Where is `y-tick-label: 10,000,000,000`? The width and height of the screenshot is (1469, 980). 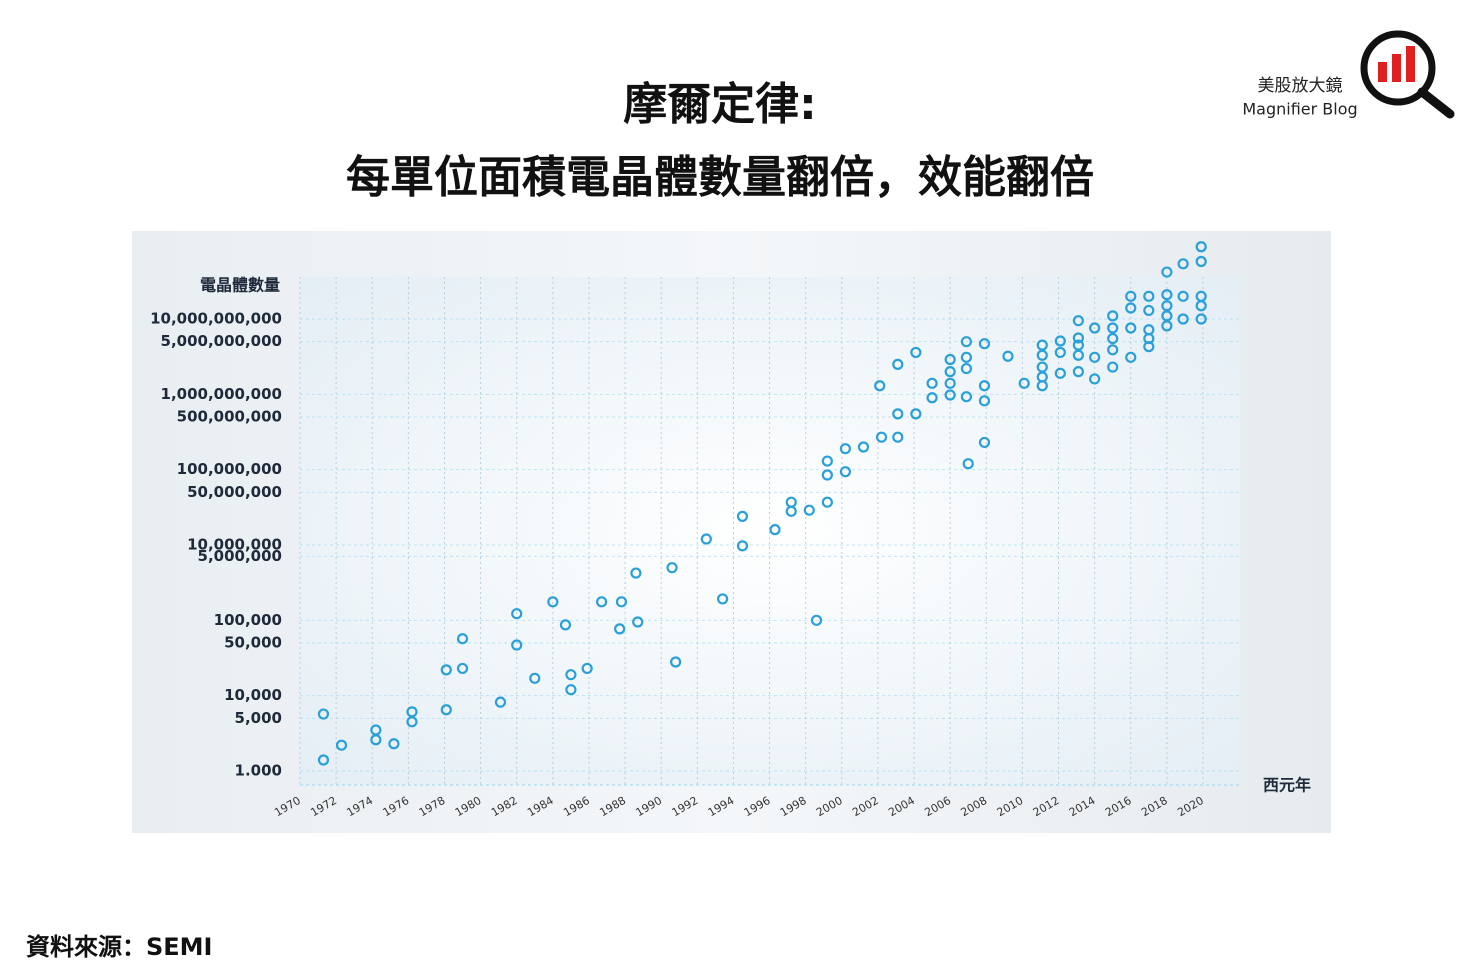 y-tick-label: 10,000,000,000 is located at coordinates (216, 319).